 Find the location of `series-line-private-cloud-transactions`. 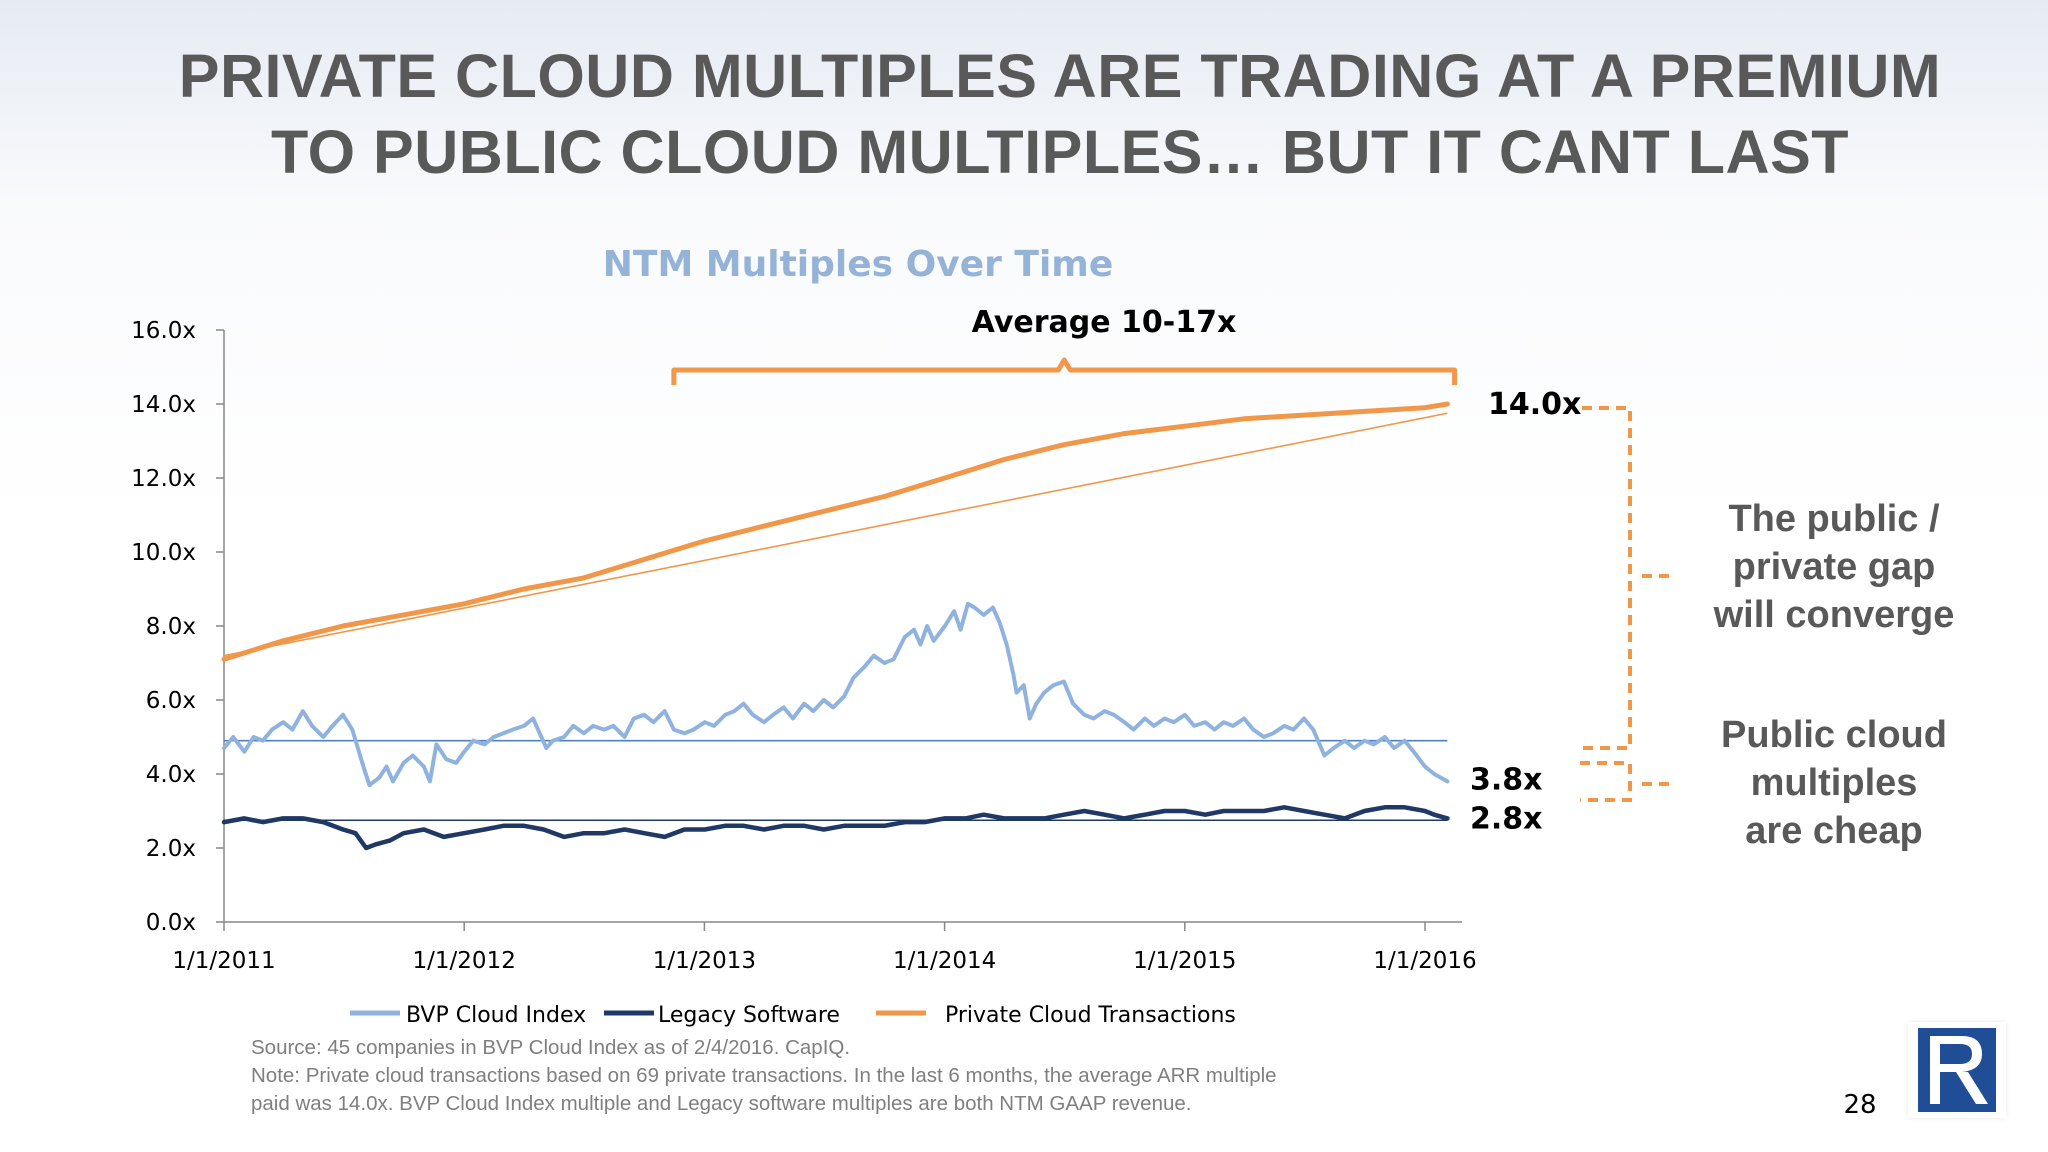

series-line-private-cloud-transactions is located at coordinates (835, 531).